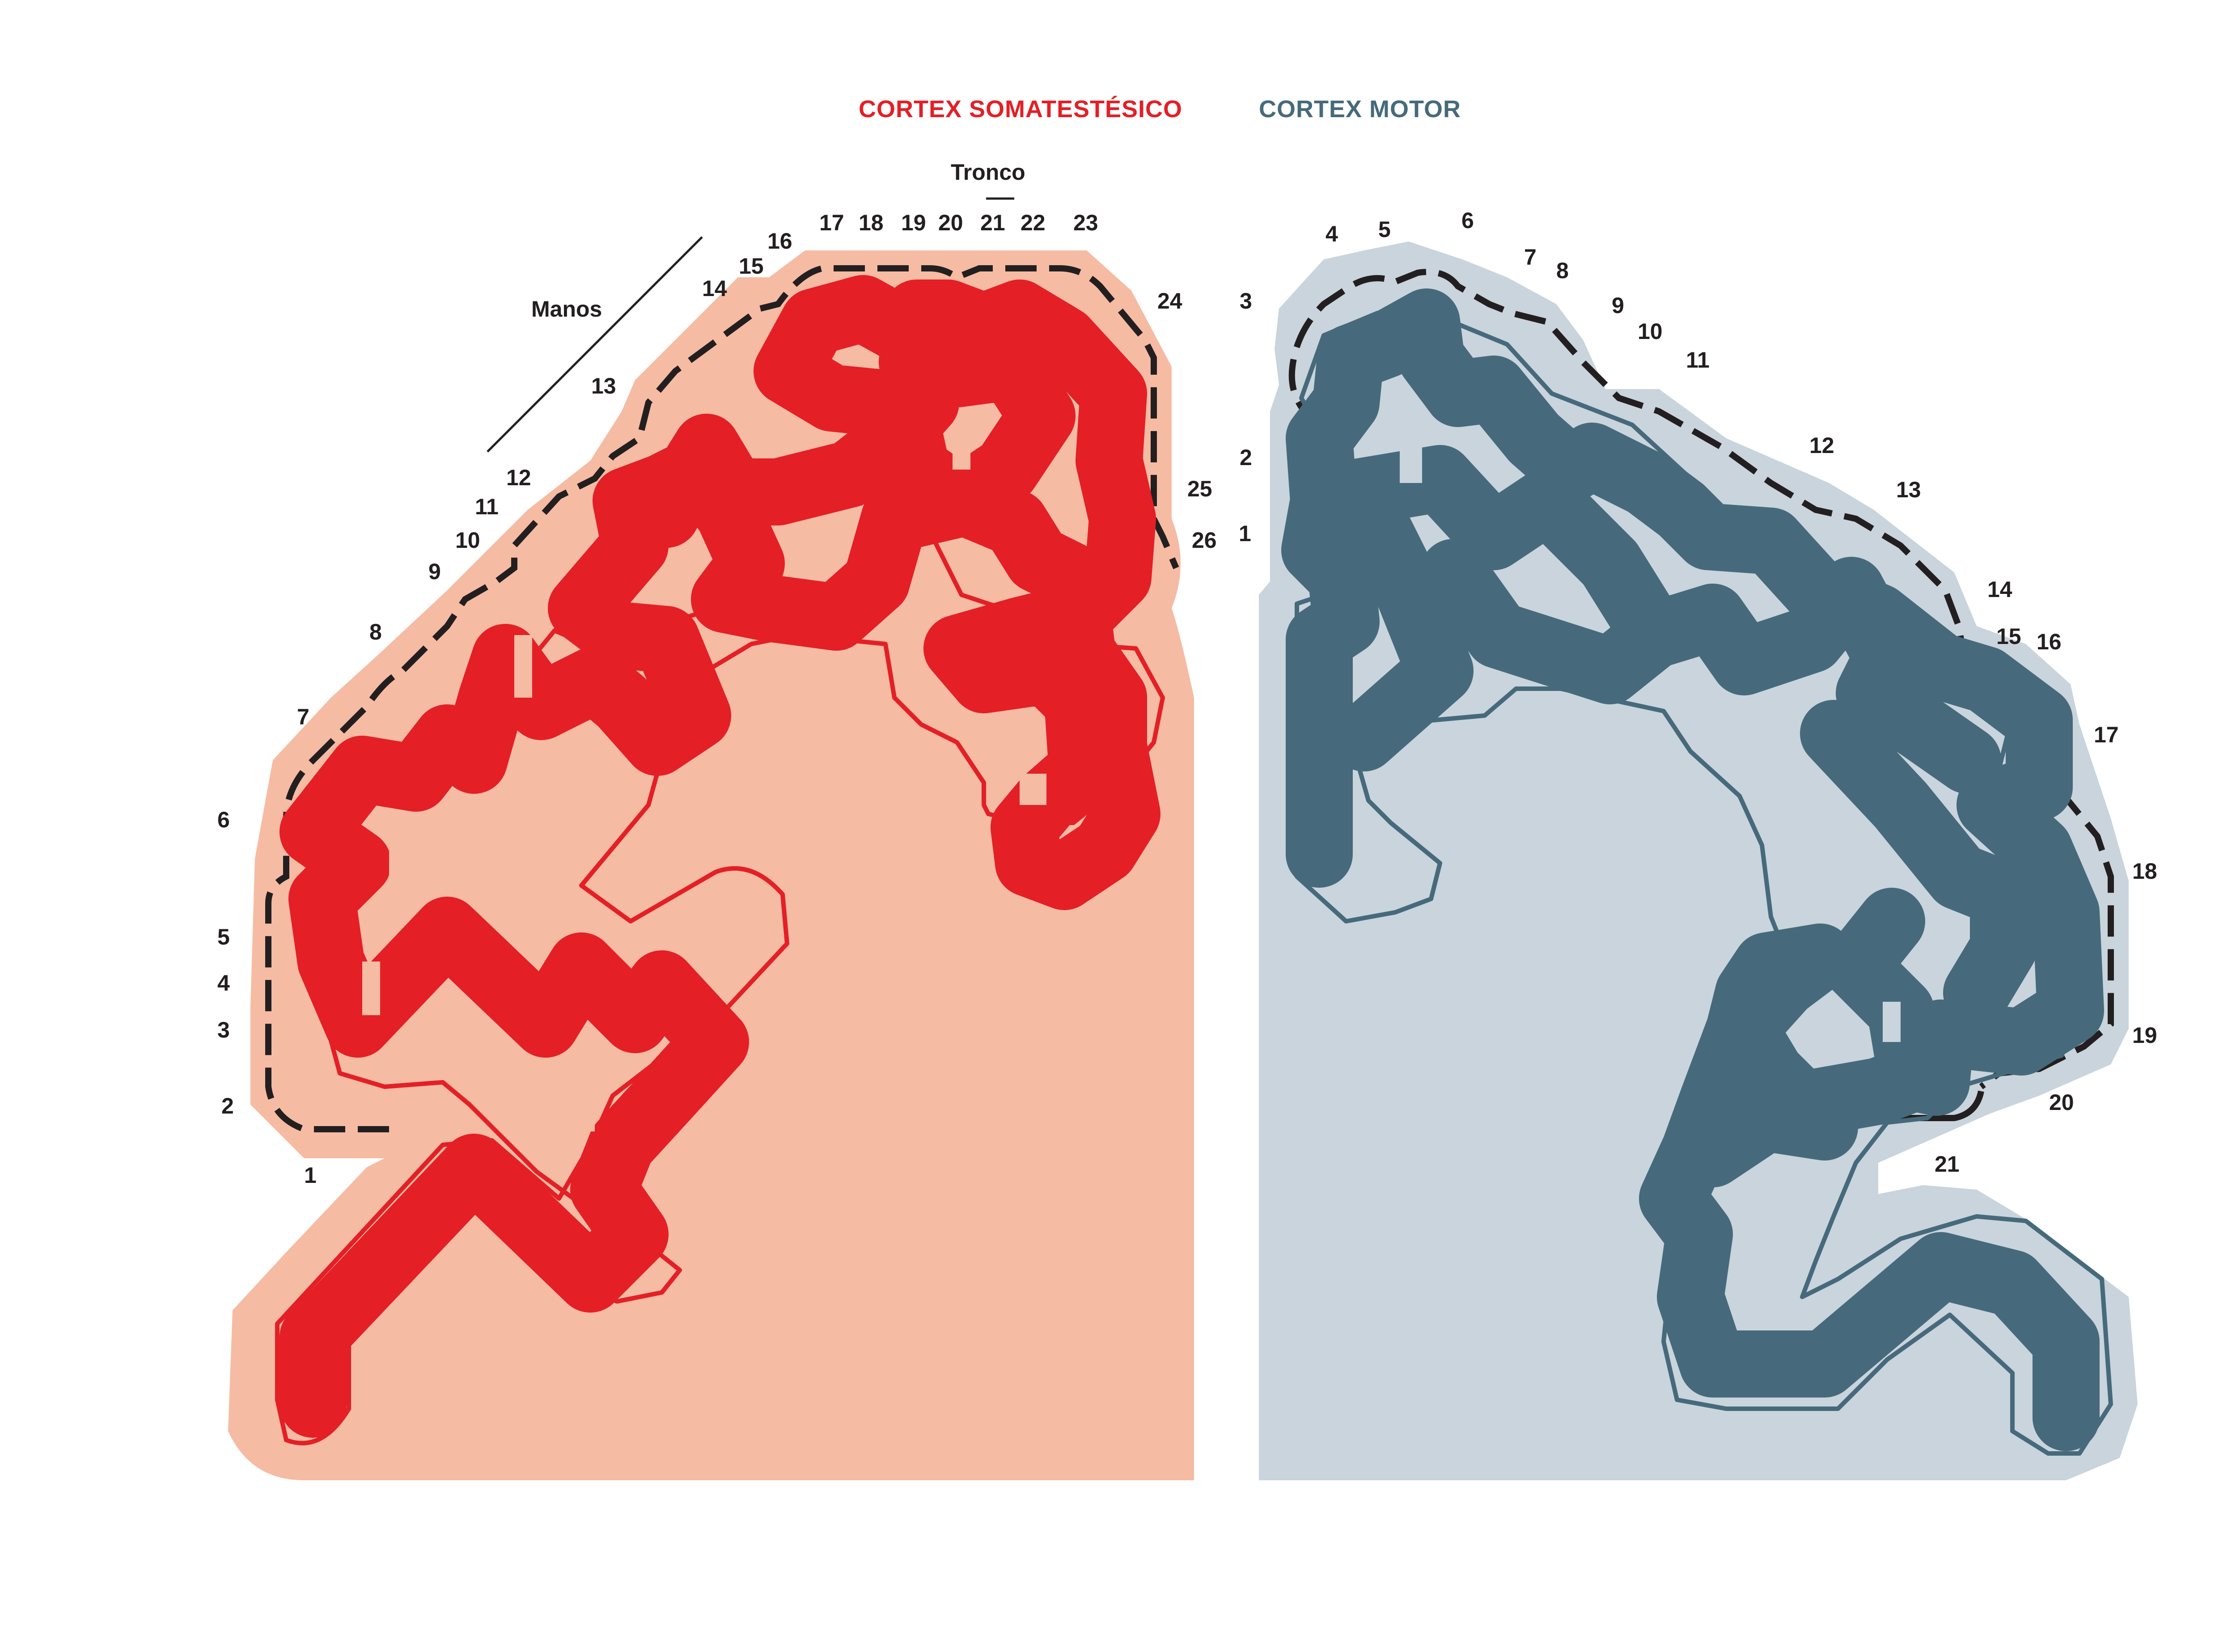 This screenshot has height=1652, width=2236. What do you see at coordinates (375, 631) in the screenshot?
I see `sensory-num-8: 8` at bounding box center [375, 631].